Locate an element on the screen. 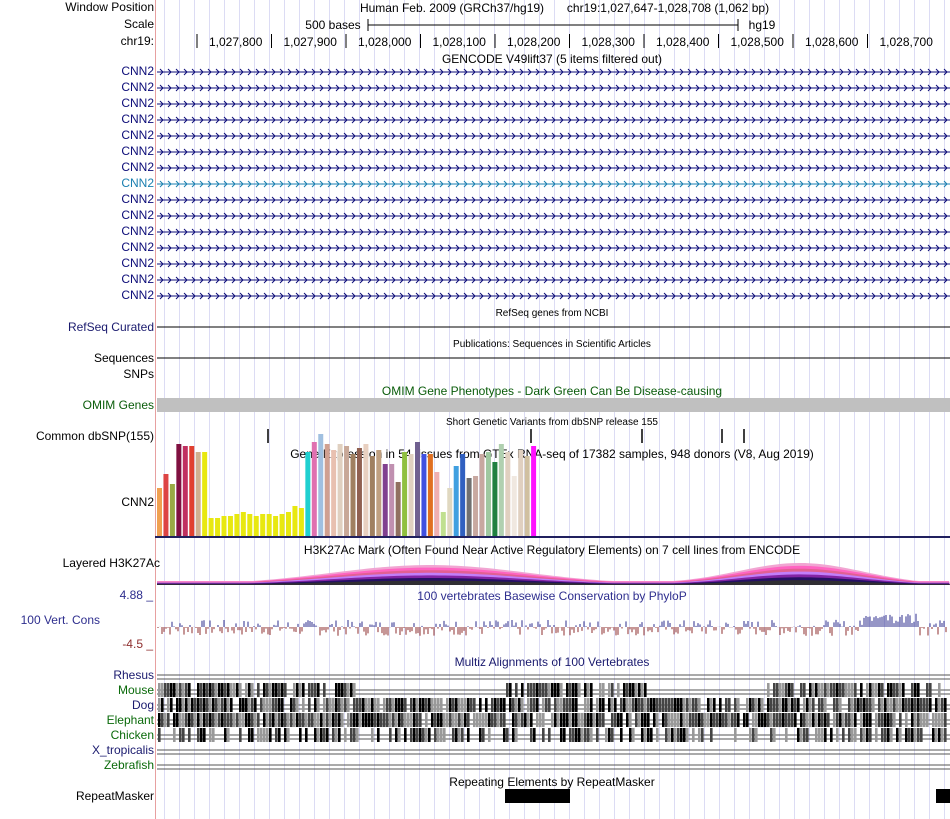 The height and width of the screenshot is (819, 950). multiz-species-label: Dog is located at coordinates (142, 705).